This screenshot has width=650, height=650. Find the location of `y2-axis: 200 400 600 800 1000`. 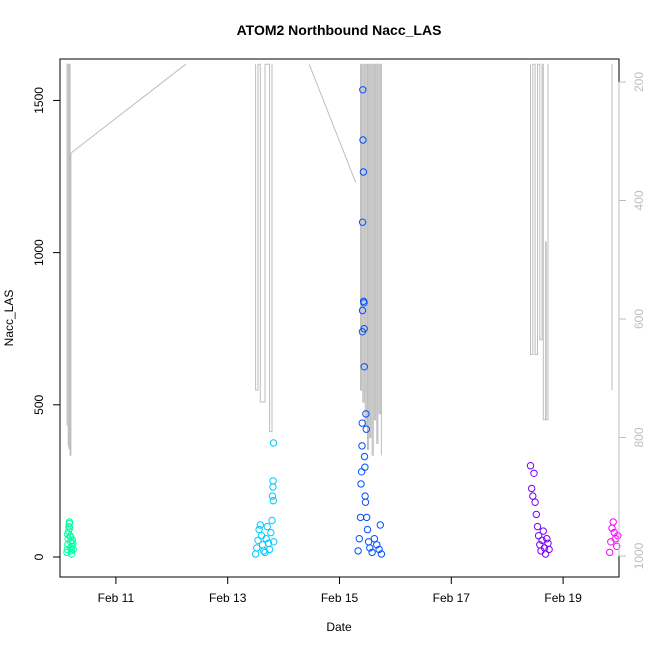

y2-axis: 200 400 600 800 1000 is located at coordinates (632, 320).